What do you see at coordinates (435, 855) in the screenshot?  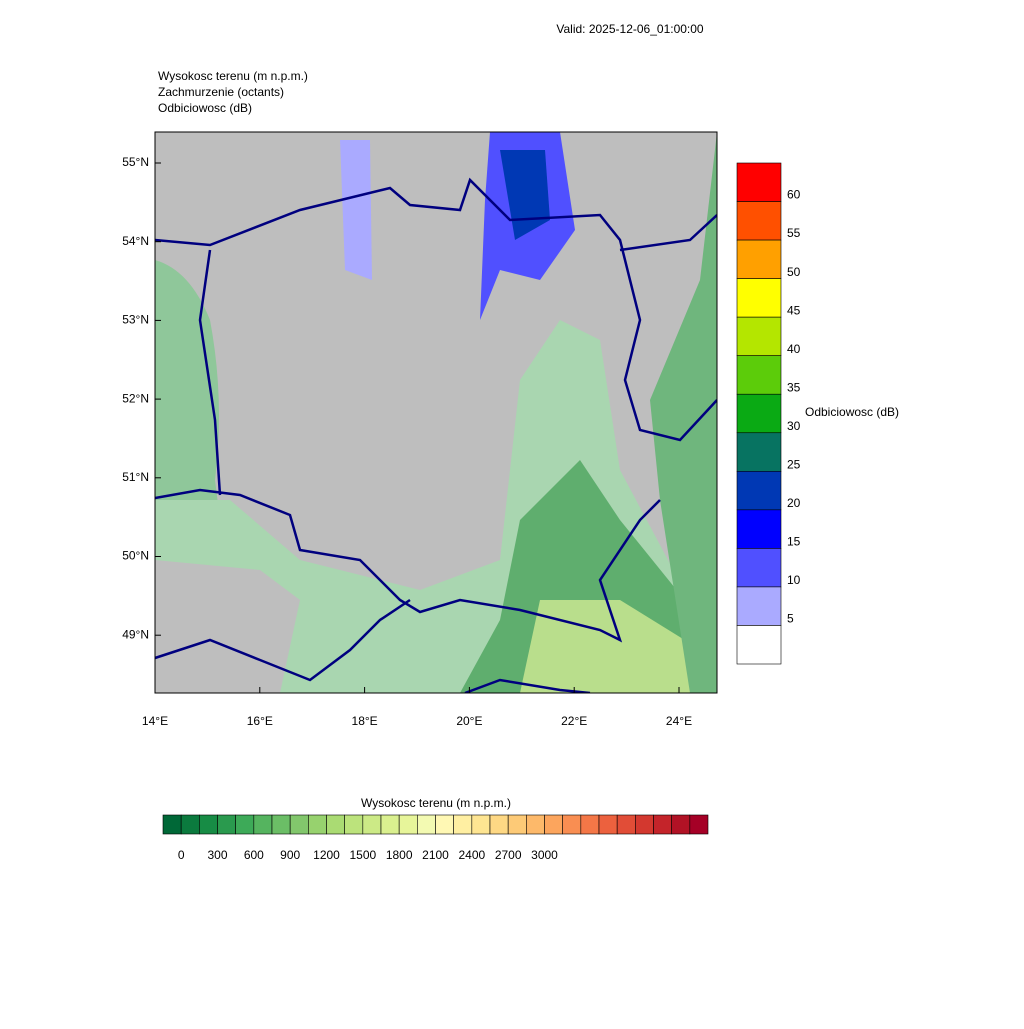 I see `colorbar-label: 2100` at bounding box center [435, 855].